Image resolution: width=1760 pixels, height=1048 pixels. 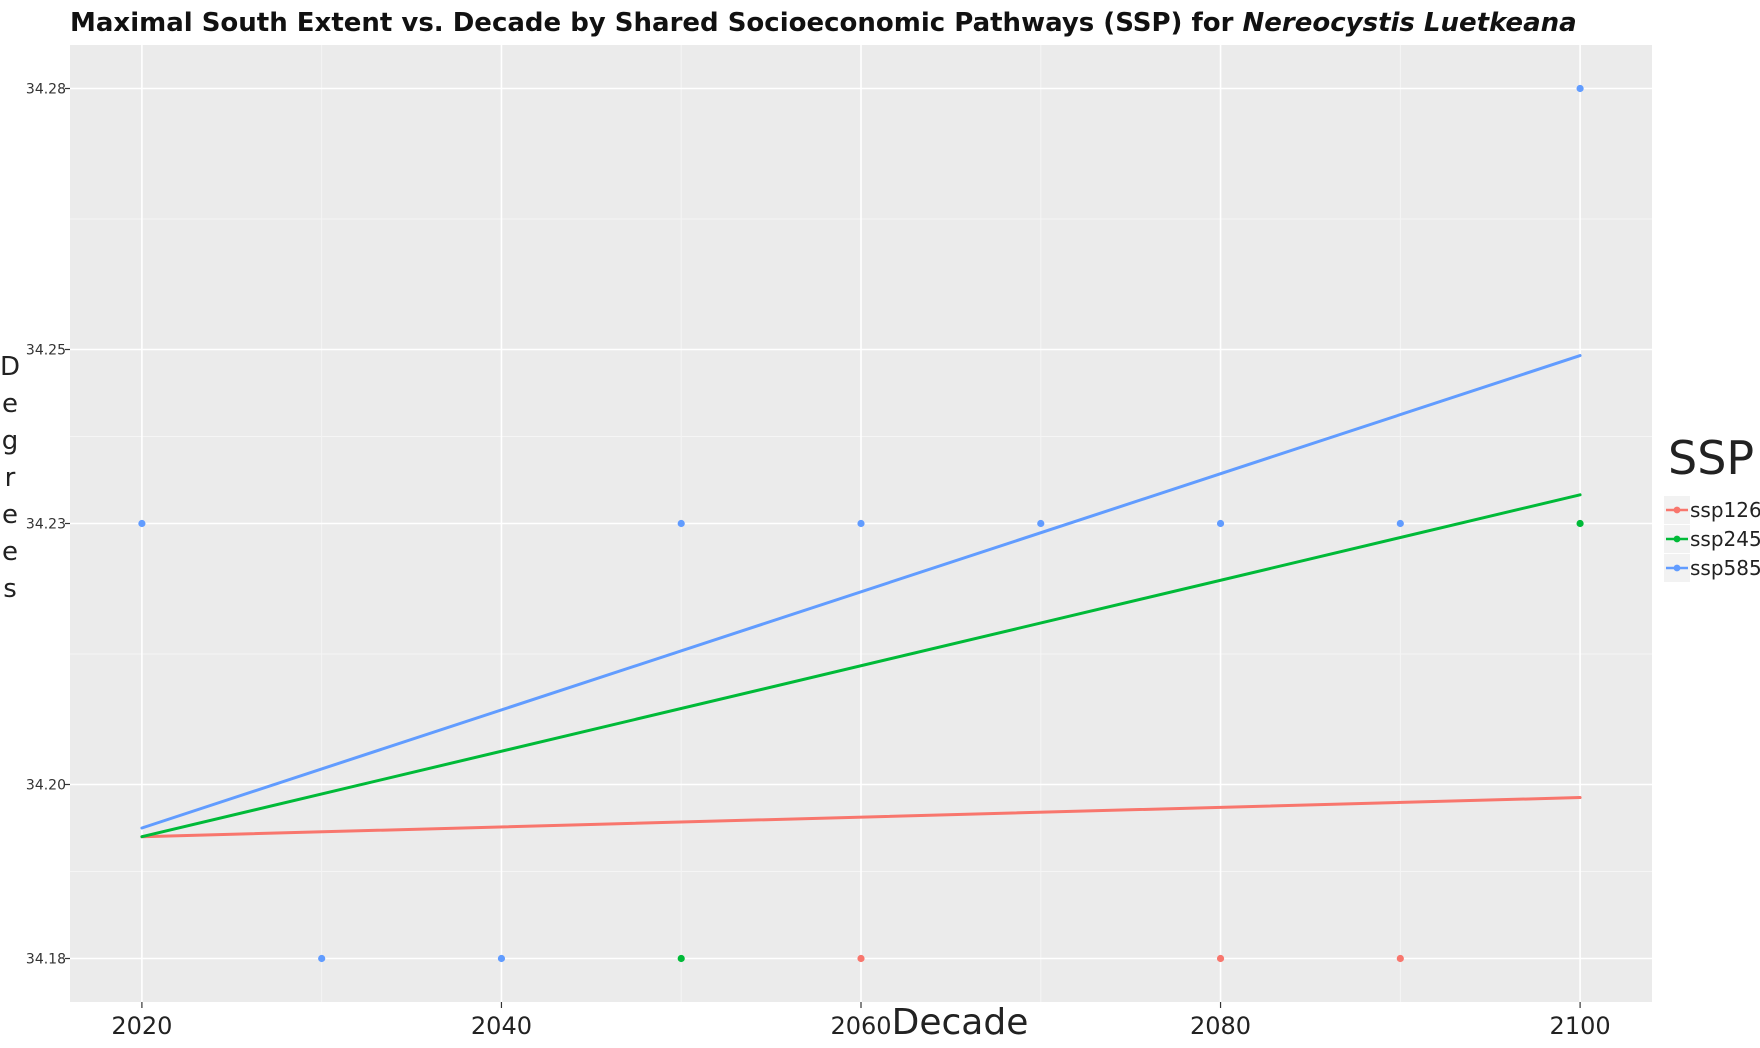 I want to click on trend-line-ssp126, so click(x=861, y=817).